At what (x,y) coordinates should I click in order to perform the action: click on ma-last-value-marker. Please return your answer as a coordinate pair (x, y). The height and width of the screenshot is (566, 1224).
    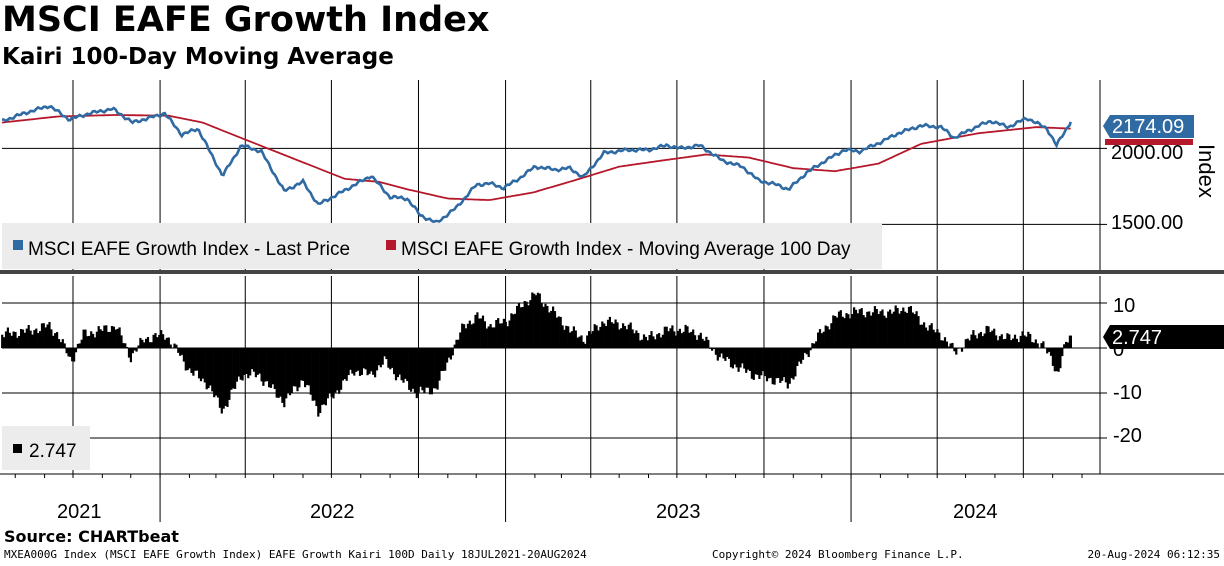
    Looking at the image, I should click on (1149, 142).